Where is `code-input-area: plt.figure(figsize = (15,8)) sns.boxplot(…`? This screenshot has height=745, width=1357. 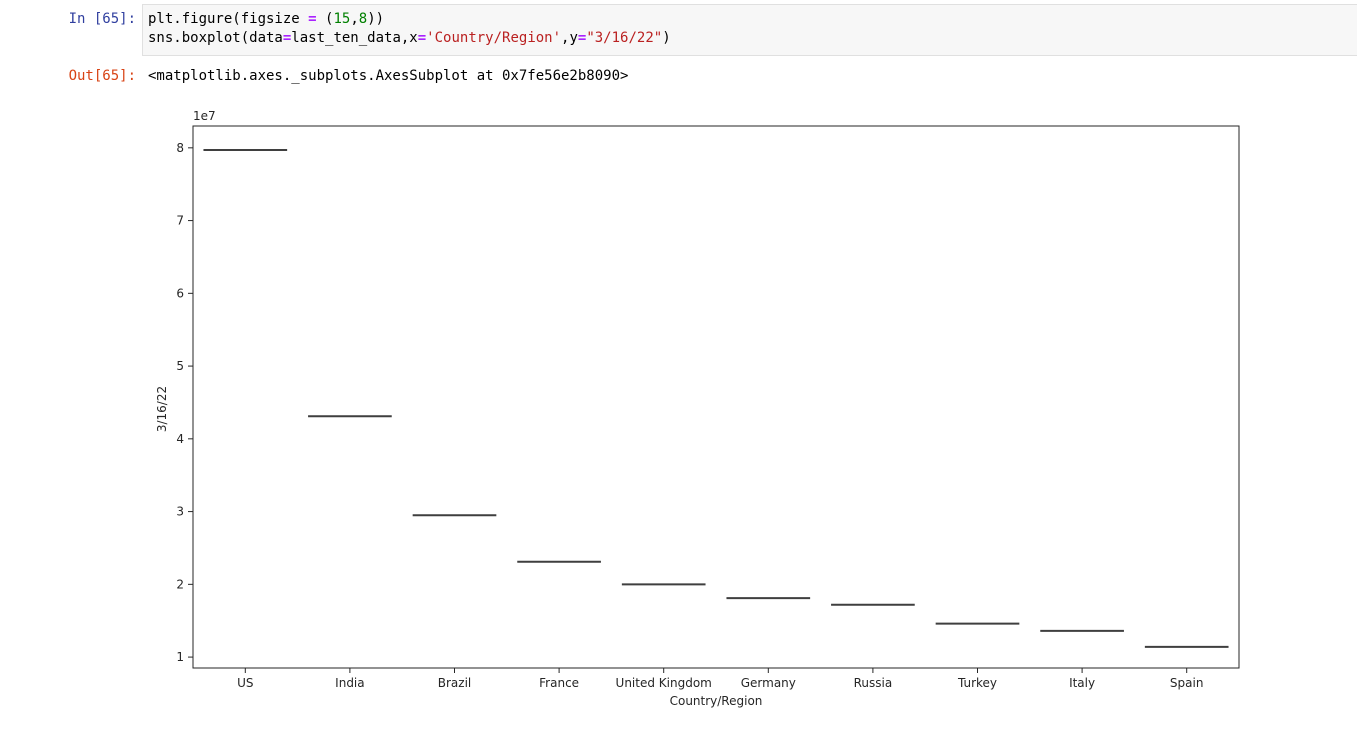
code-input-area: plt.figure(figsize = (15,8)) sns.boxplot(… is located at coordinates (749, 30).